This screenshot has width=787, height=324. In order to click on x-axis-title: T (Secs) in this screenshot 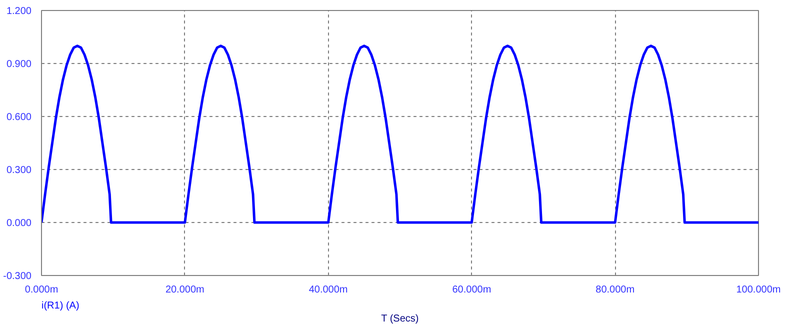, I will do `click(400, 319)`.